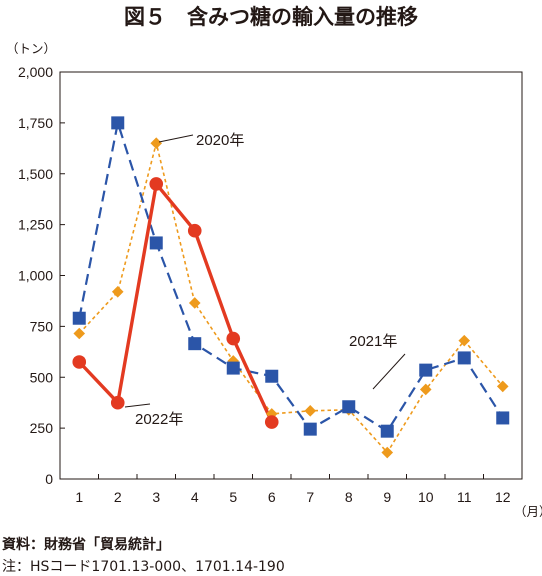 This screenshot has height=576, width=542. I want to click on chart-title: 図５ 含みつ糖の輸入量の推移, so click(271, 17).